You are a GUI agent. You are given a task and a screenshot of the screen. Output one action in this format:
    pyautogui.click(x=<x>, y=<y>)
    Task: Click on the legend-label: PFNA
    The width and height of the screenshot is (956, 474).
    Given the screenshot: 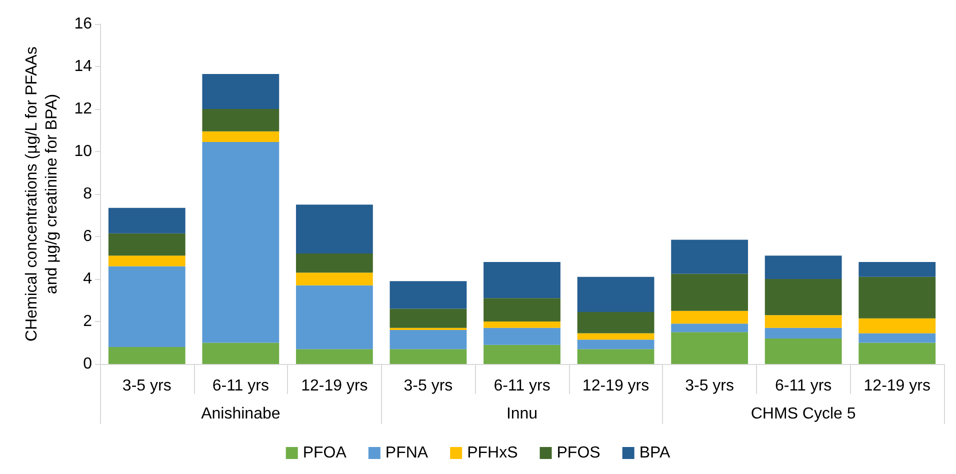 What is the action you would take?
    pyautogui.click(x=406, y=453)
    